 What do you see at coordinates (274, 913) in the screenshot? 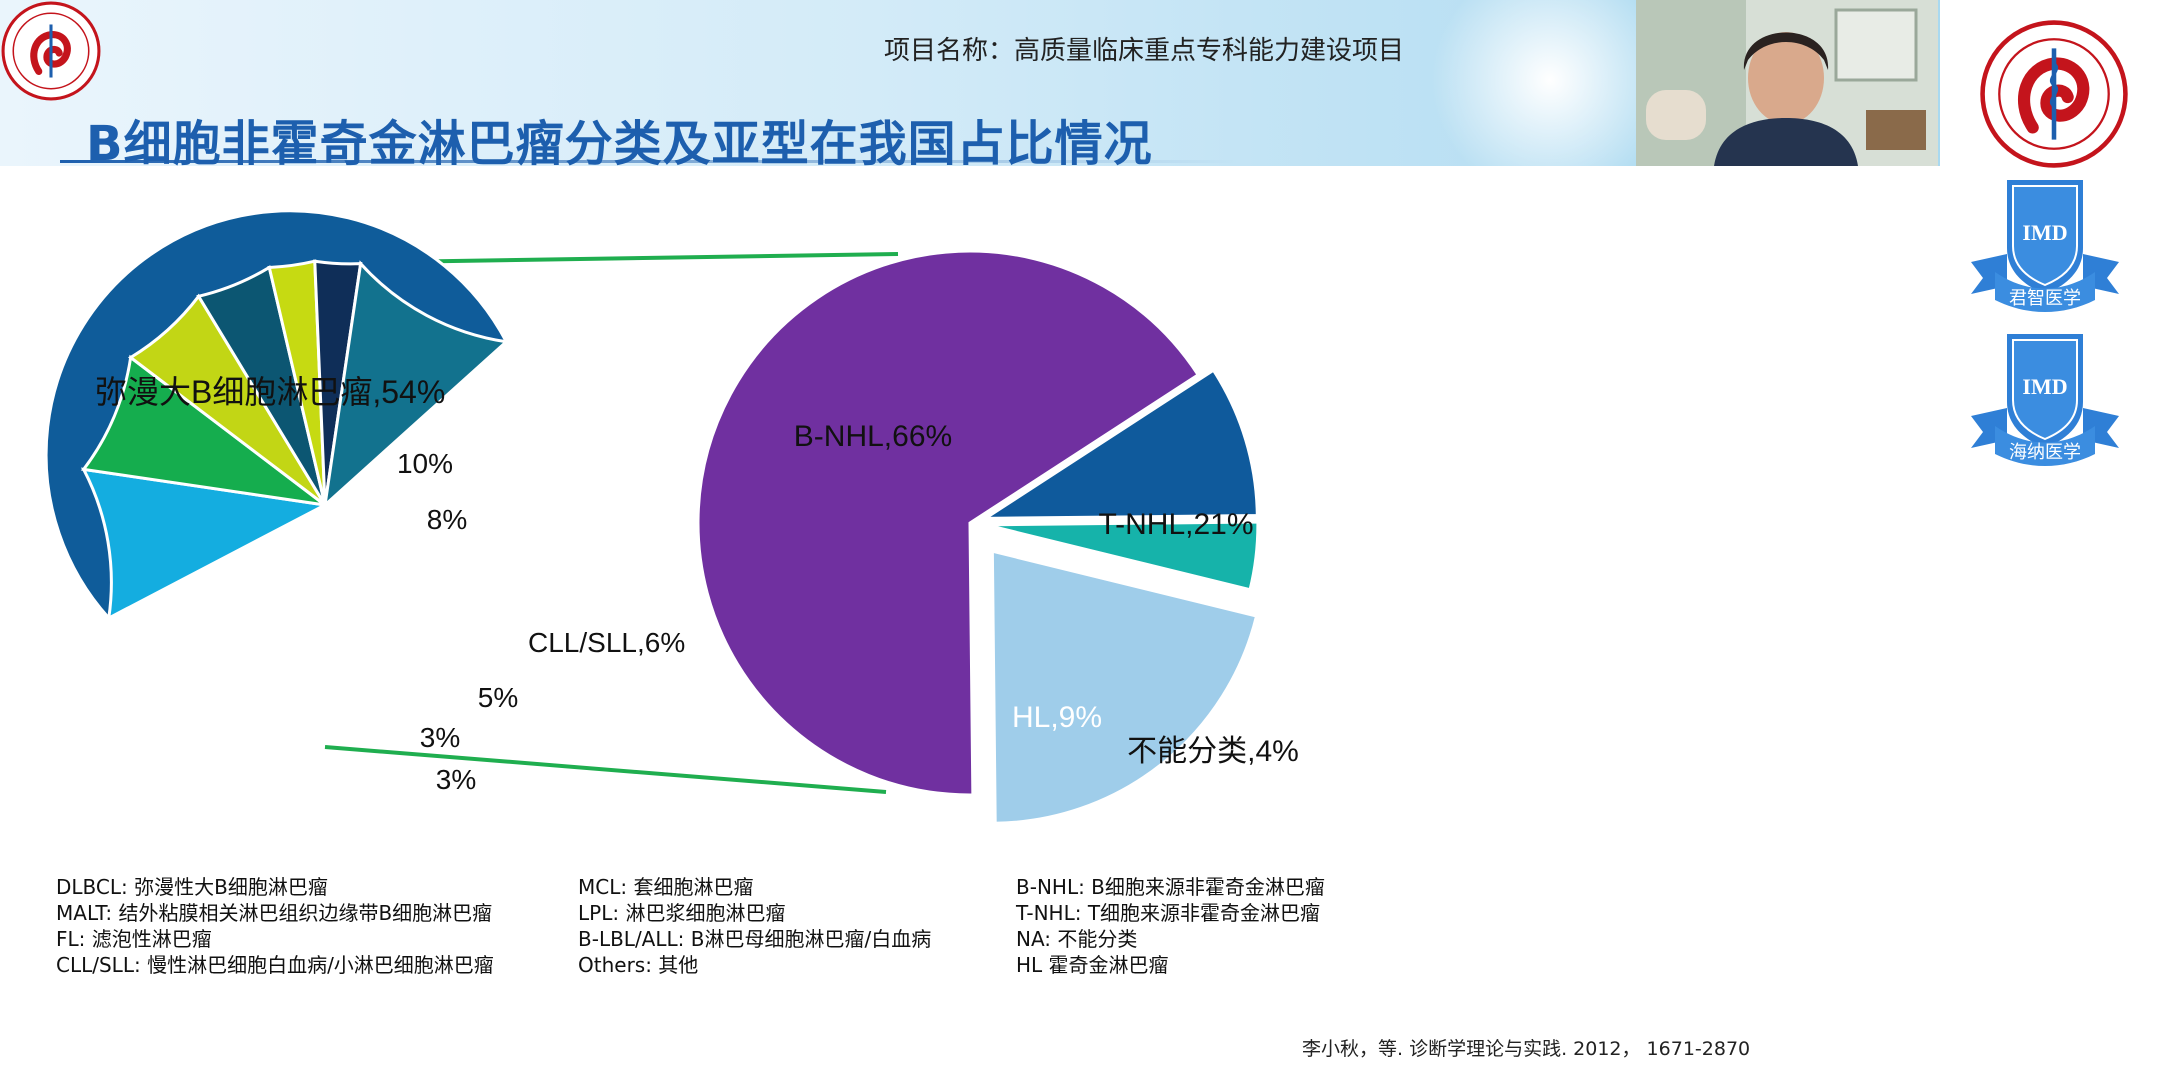
I see `legend-col1-item-1: MALT: 结外粘膜相关淋巴组织边缘带B细胞淋巴瘤` at bounding box center [274, 913].